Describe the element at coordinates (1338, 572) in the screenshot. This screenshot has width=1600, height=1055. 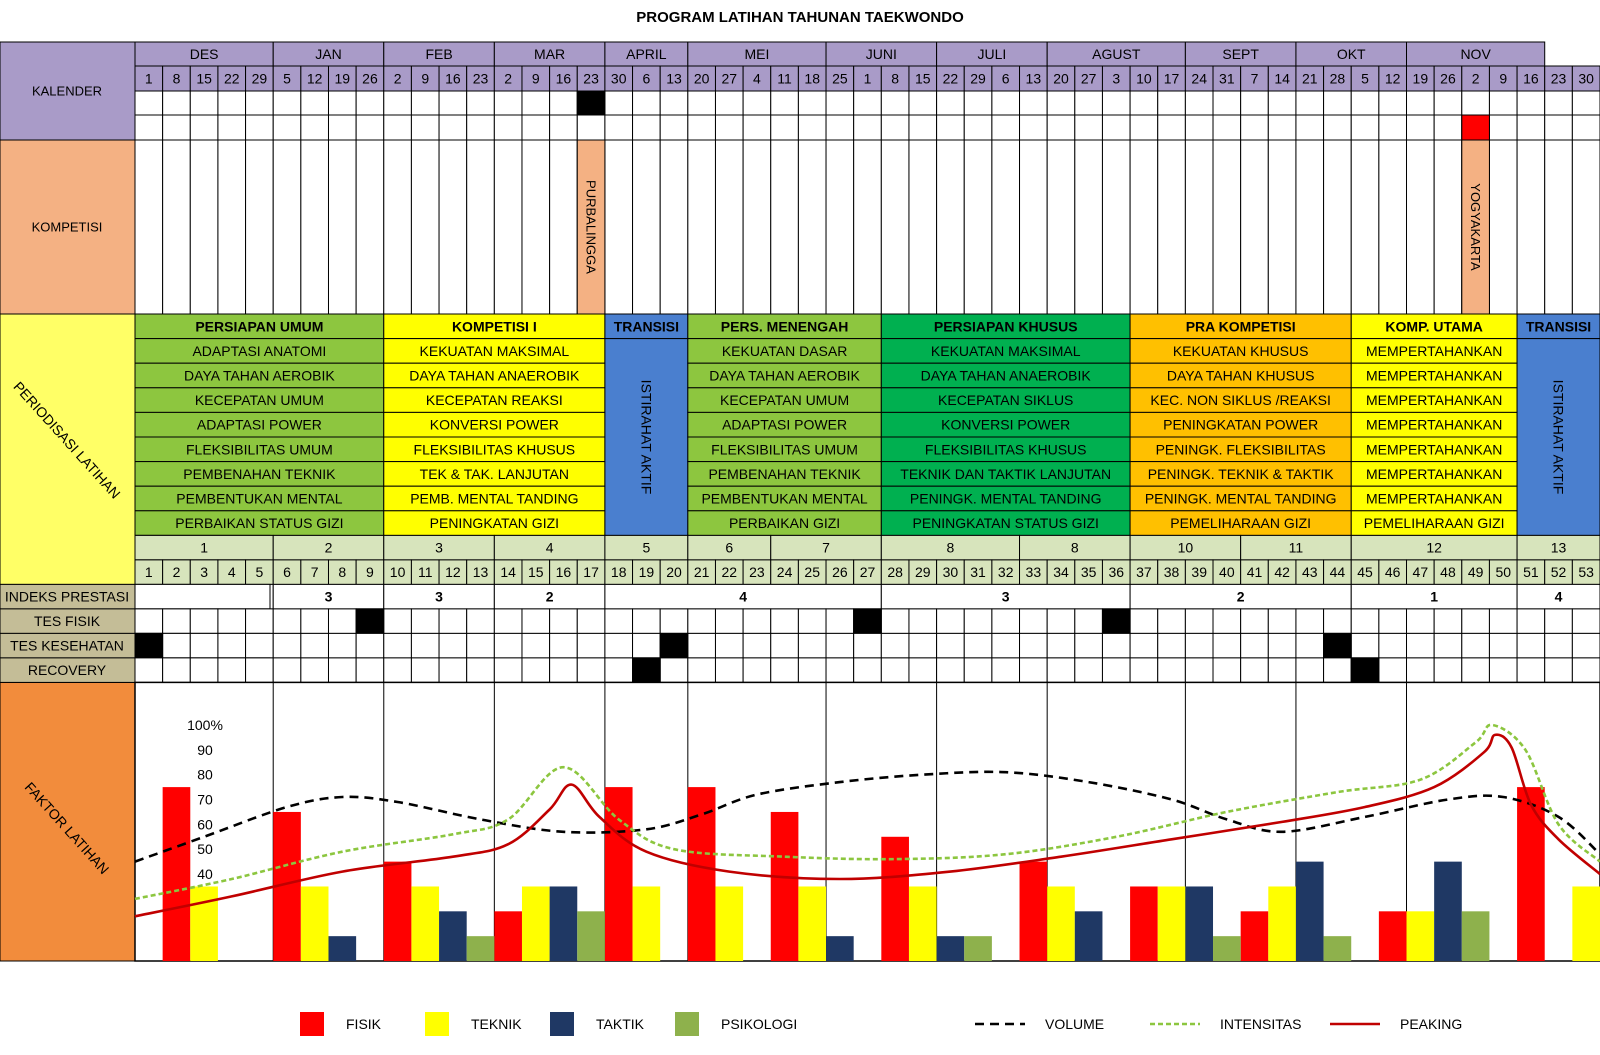
I see `siklus-mikro-value: 44` at that location.